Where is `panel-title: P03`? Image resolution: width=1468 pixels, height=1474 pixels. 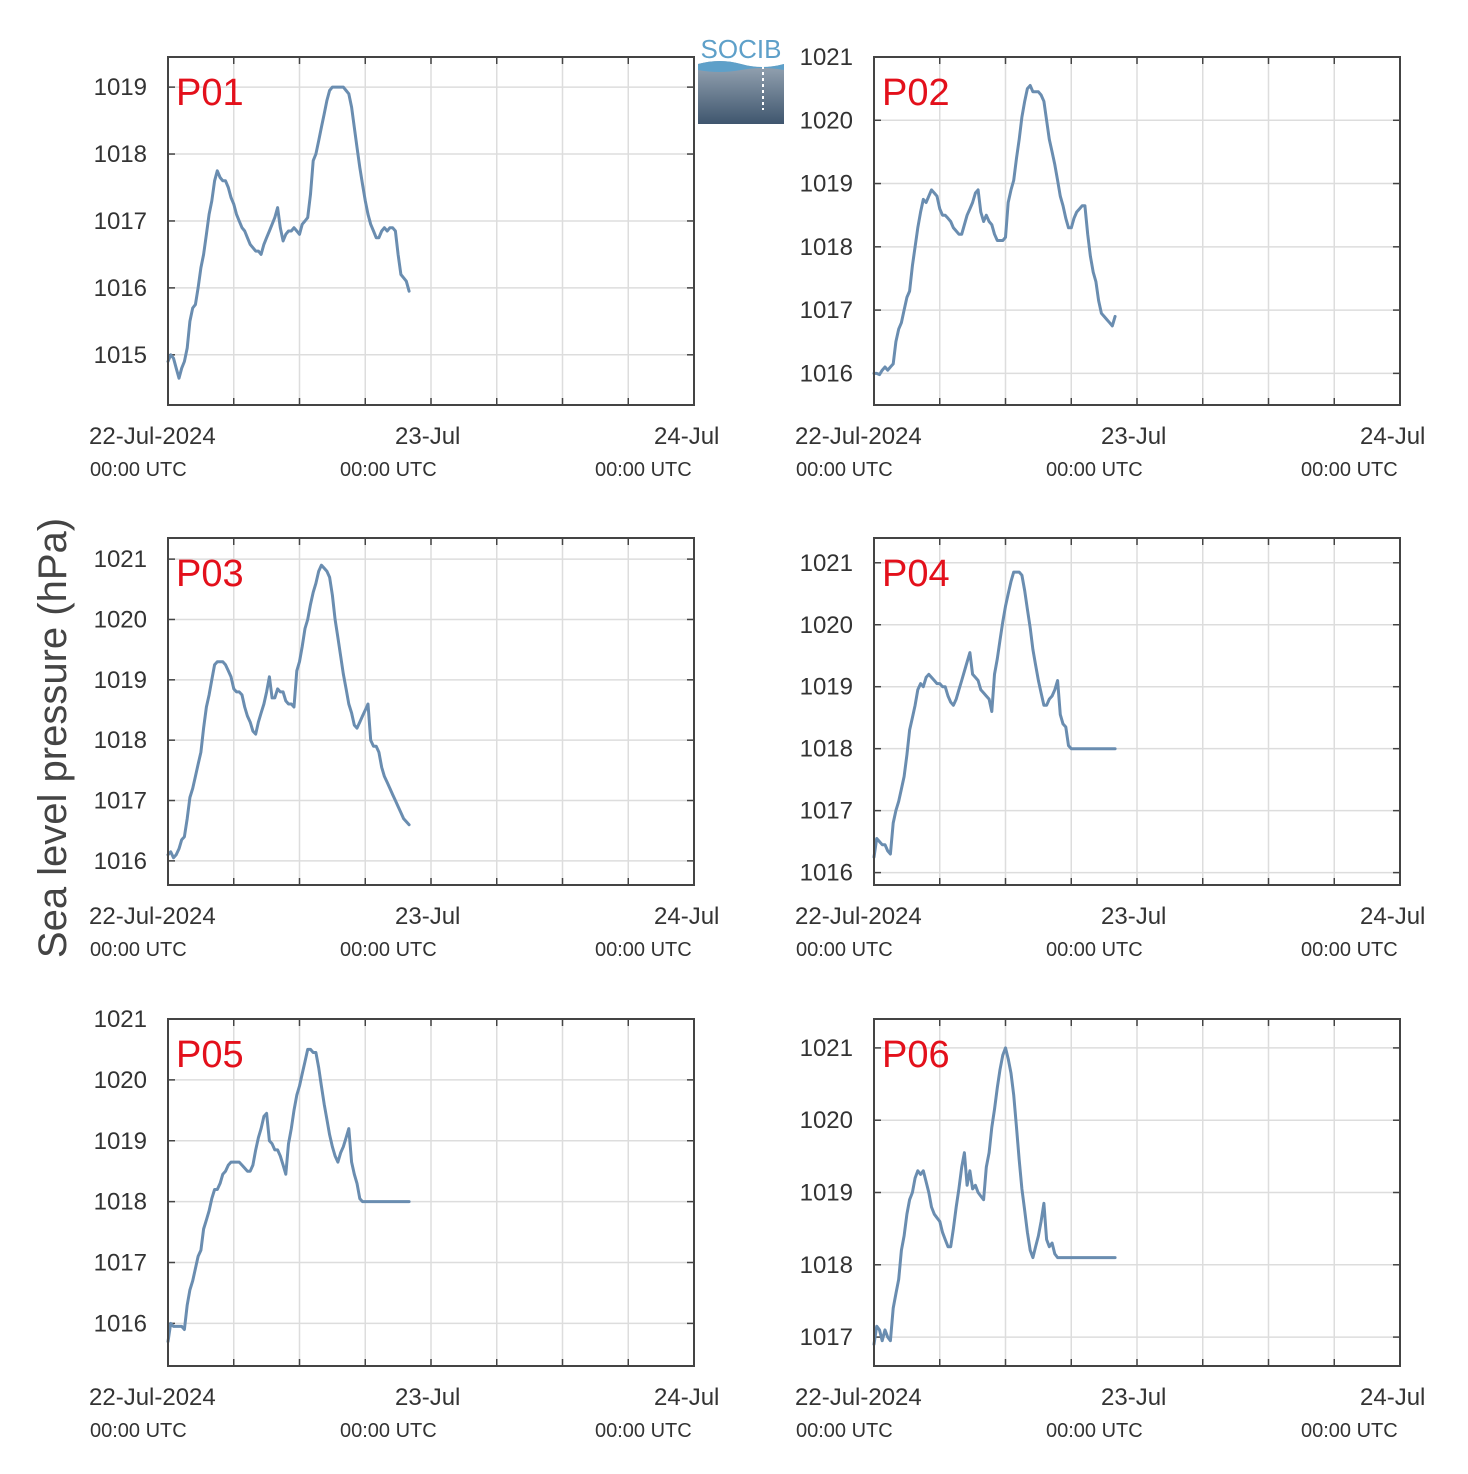
panel-title: P03 is located at coordinates (210, 574).